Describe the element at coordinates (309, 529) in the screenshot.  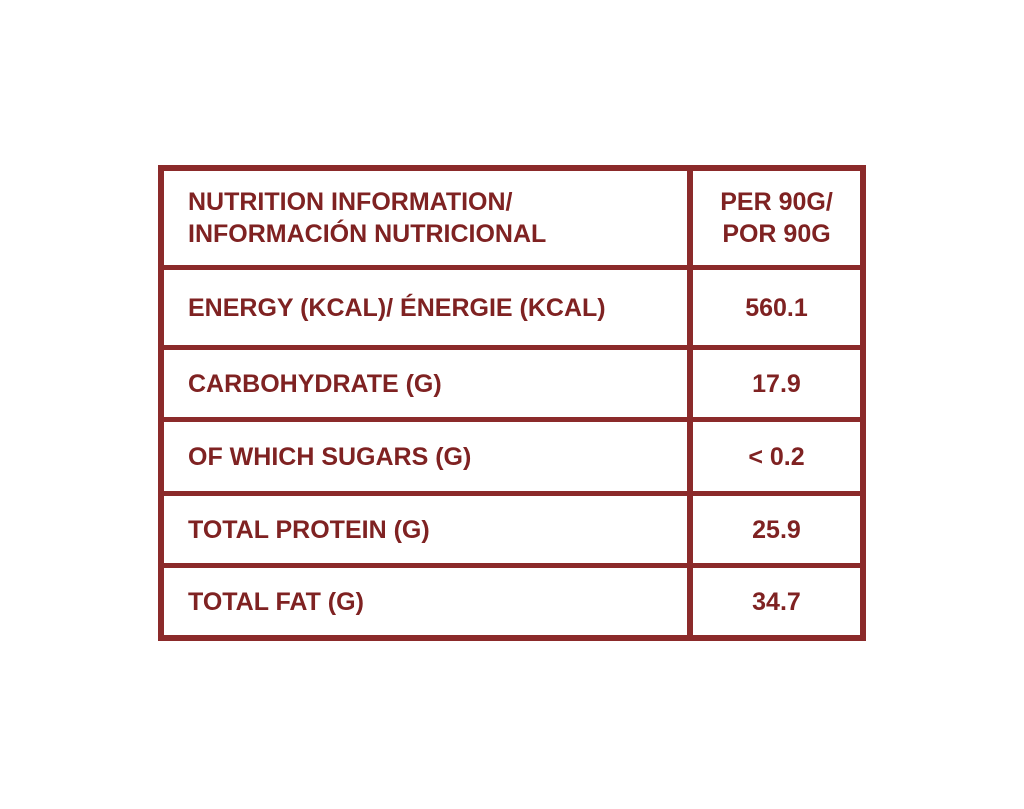
I see `nutrient-label: TOTAL PROTEIN (G)` at that location.